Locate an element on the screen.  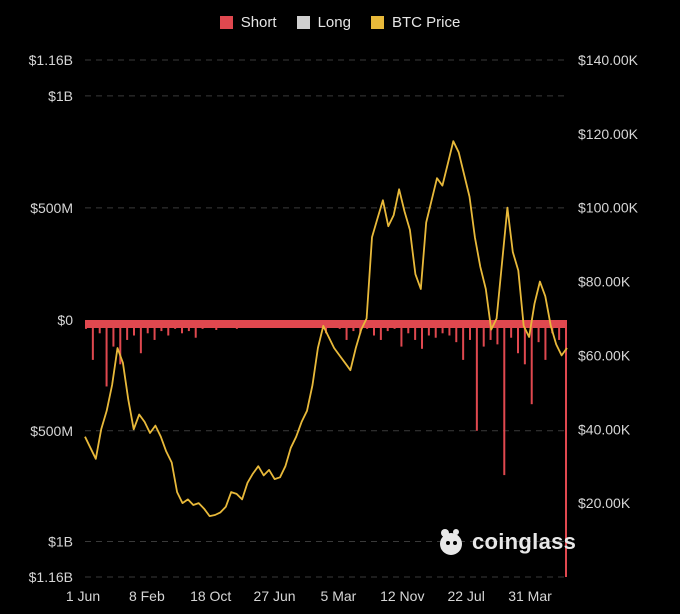
x-tick-label-2: 18 Oct is located at coordinates (210, 596).